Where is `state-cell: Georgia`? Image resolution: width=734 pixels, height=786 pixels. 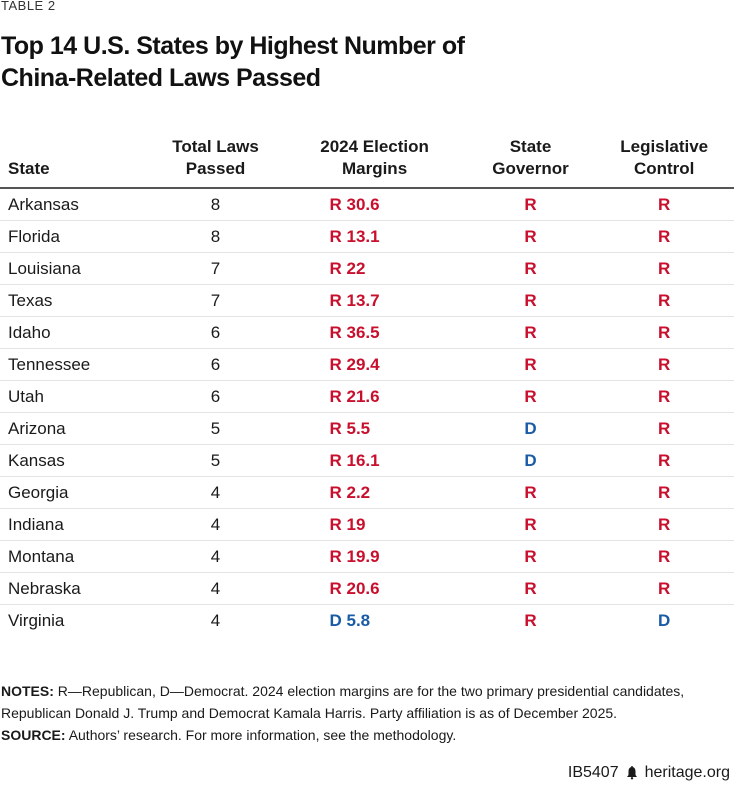
state-cell: Georgia is located at coordinates (74, 492).